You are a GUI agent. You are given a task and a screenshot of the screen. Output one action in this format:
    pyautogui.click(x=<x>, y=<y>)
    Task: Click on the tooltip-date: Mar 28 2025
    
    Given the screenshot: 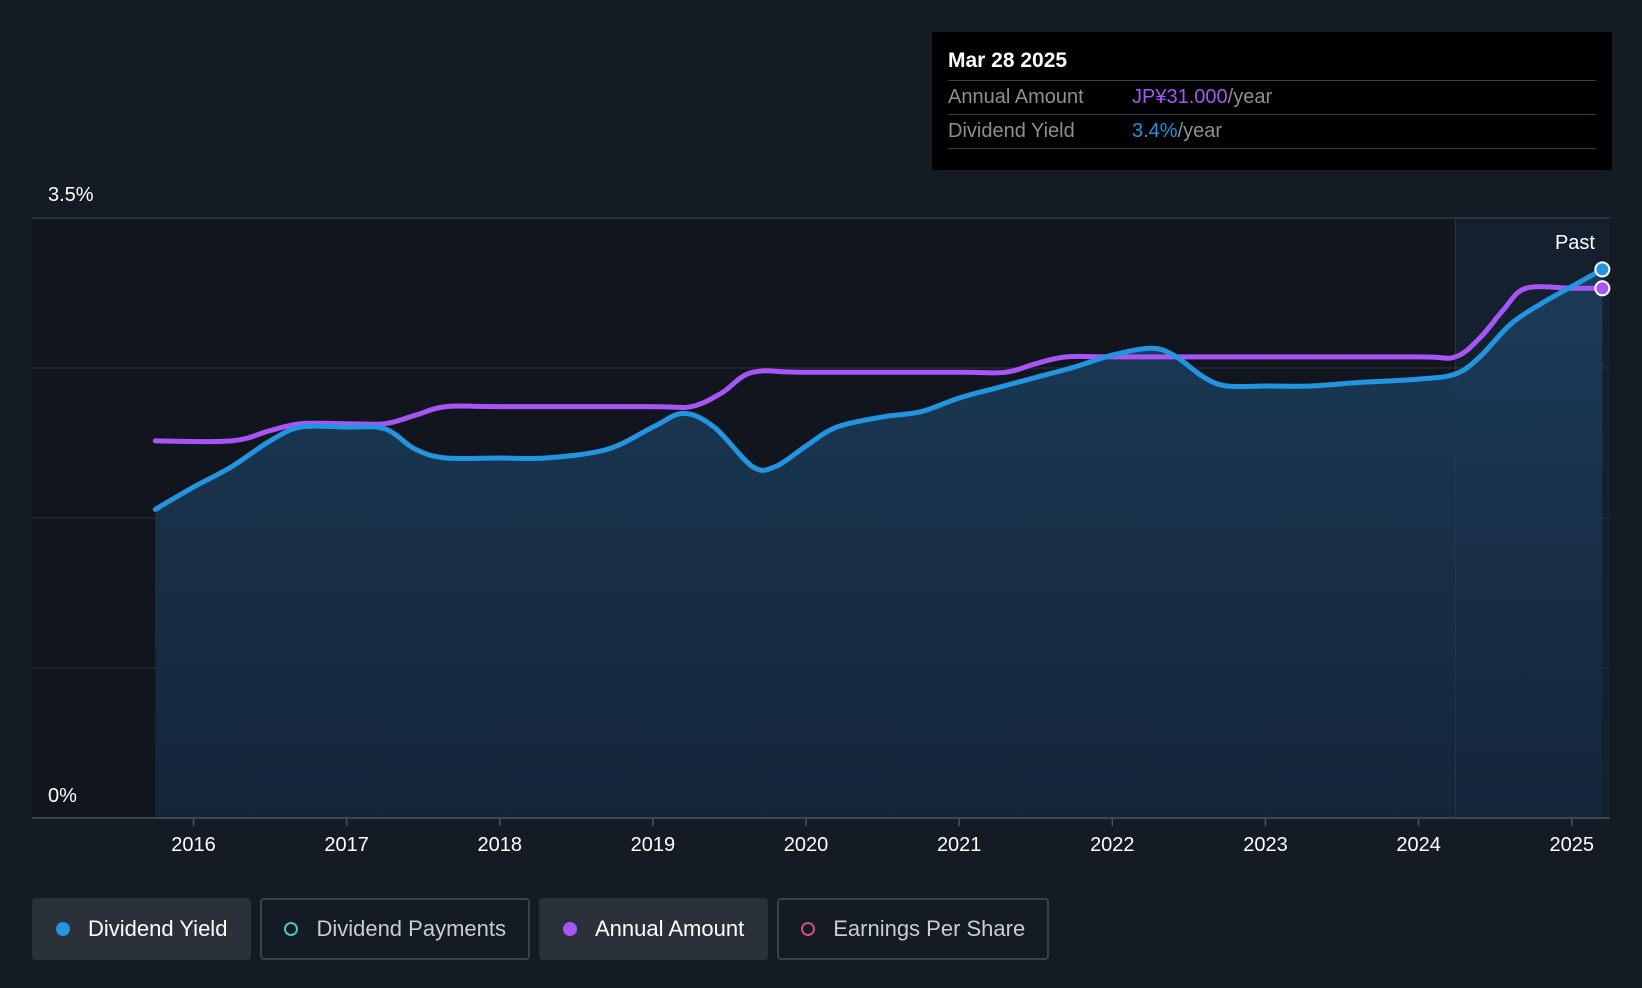 What is the action you would take?
    pyautogui.click(x=1272, y=63)
    